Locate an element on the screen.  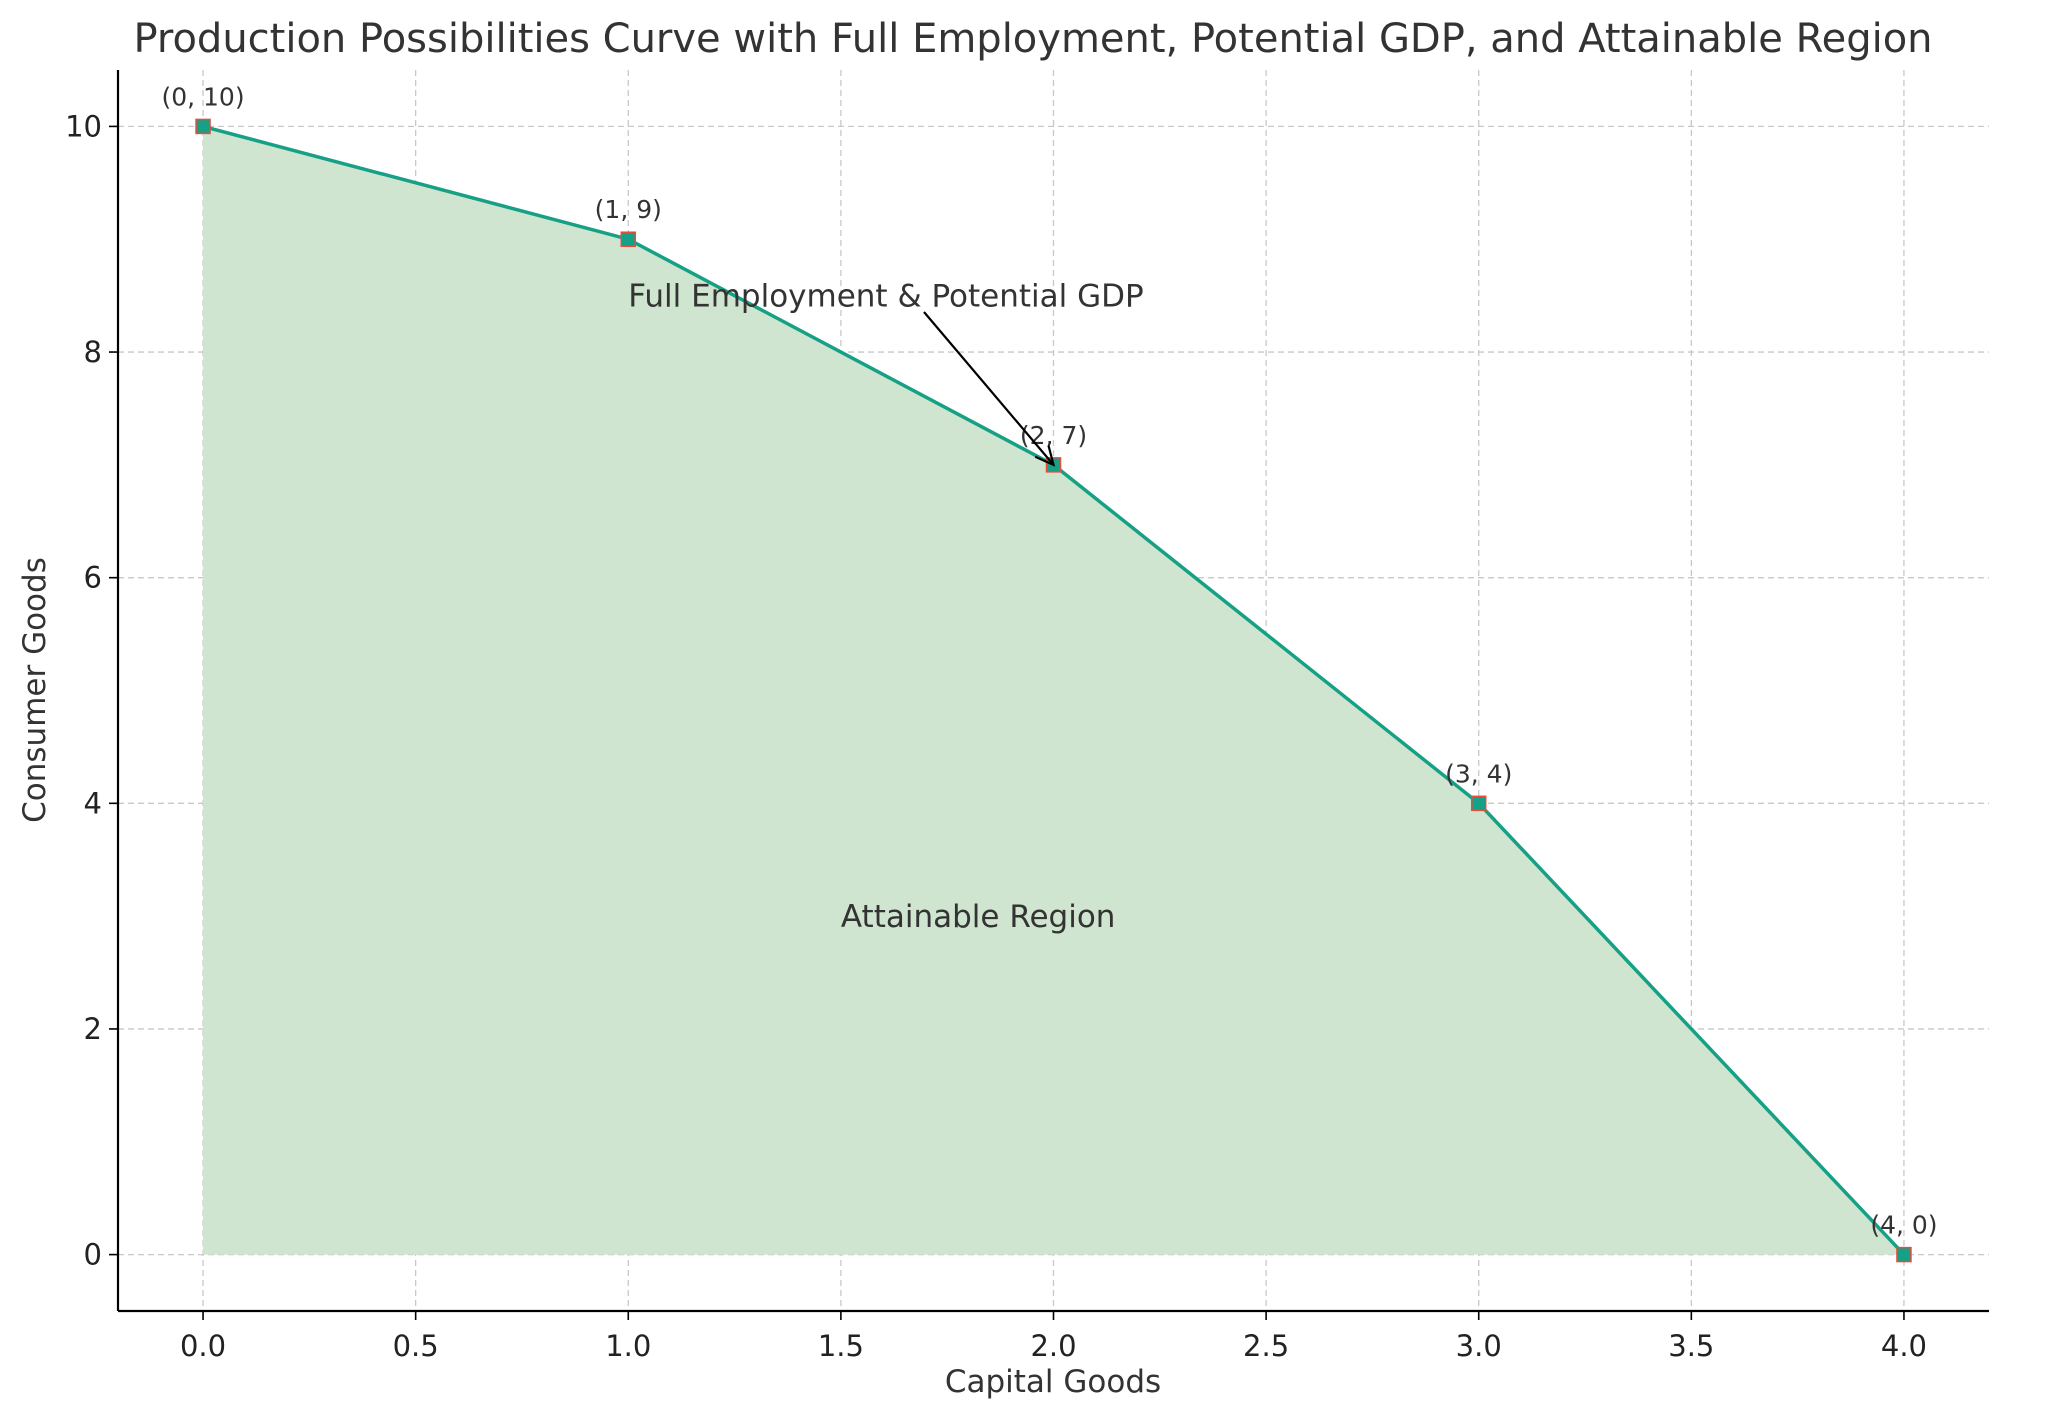
x-tick-label: 0.5 is located at coordinates (416, 1346).